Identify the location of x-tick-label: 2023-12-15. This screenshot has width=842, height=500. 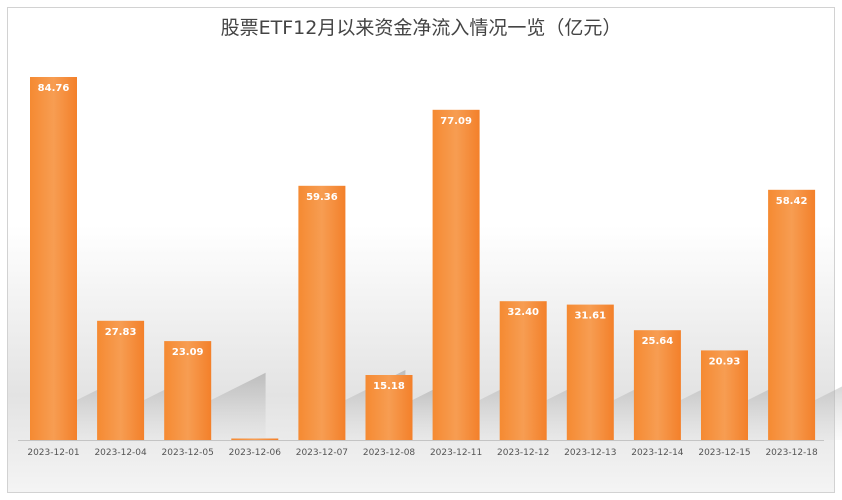
(724, 453).